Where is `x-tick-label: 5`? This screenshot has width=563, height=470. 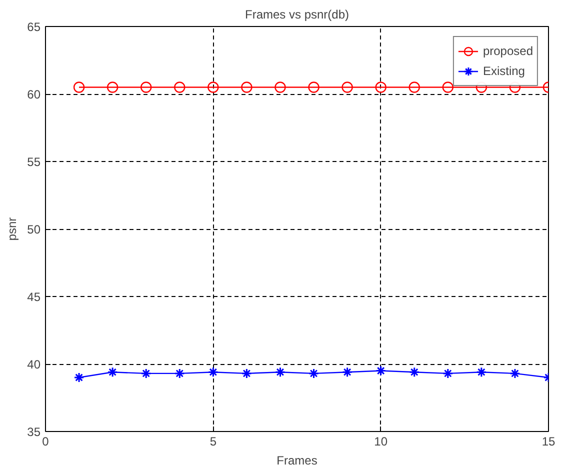
x-tick-label: 5 is located at coordinates (213, 441).